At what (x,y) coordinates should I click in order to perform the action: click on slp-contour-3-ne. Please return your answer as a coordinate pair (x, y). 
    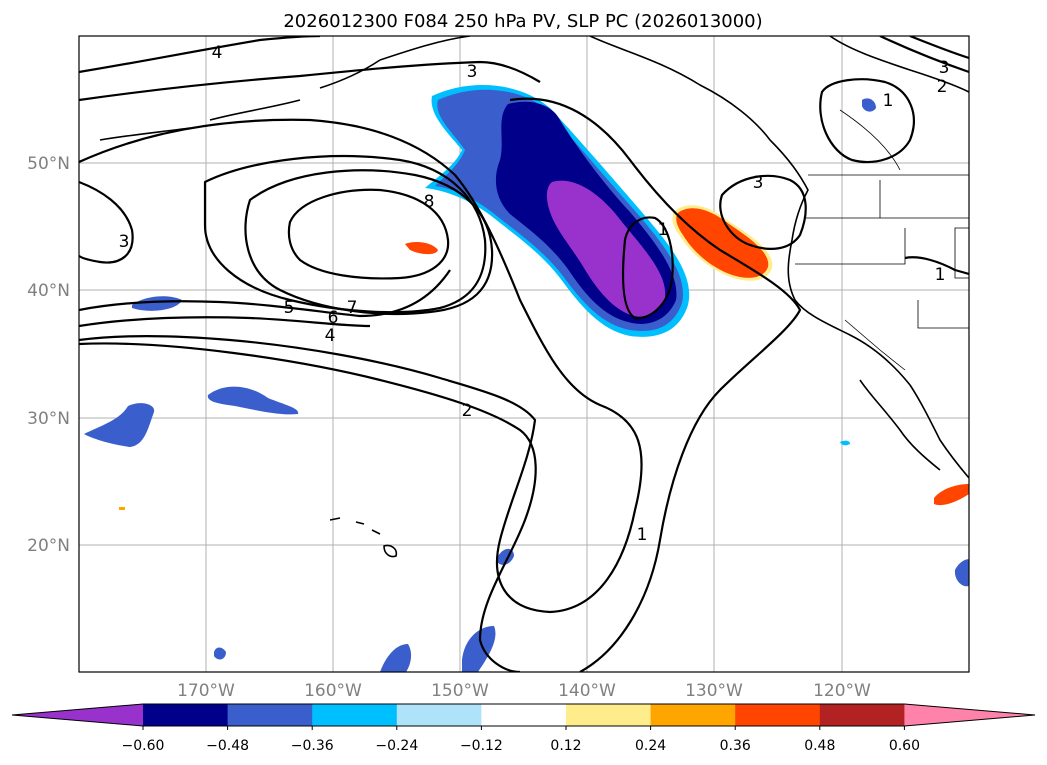
    Looking at the image, I should click on (939, 48).